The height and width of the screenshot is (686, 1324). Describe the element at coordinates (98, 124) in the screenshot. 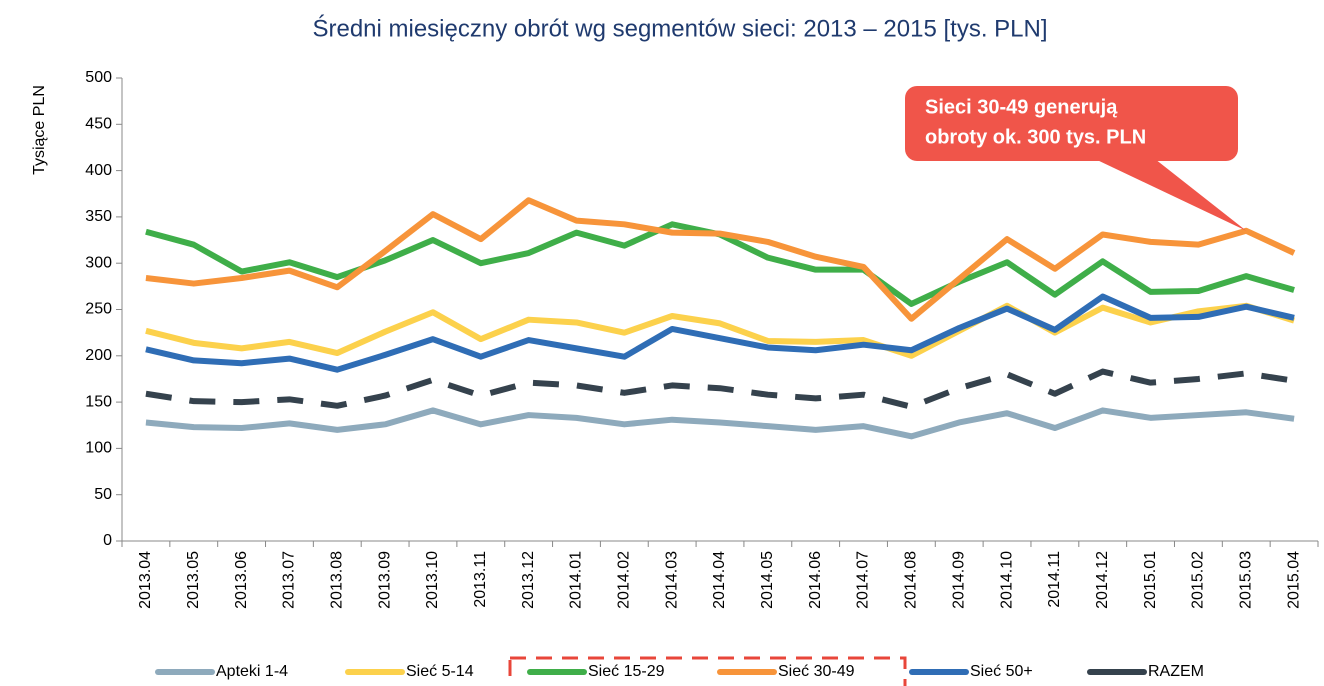

I see `y-tick-label: 450` at that location.